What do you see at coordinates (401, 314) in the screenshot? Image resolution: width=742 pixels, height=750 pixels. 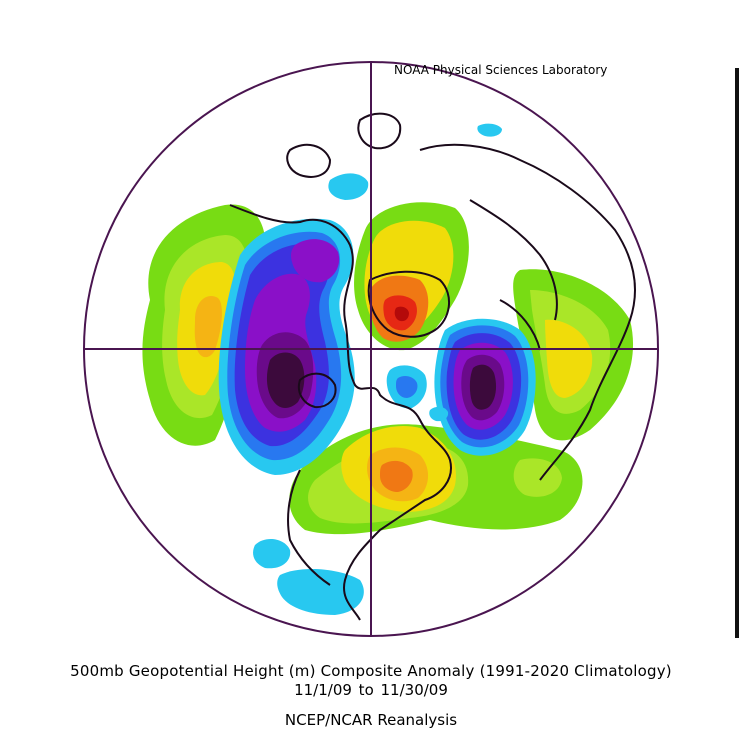 I see `anomaly-arctic-positive-max` at bounding box center [401, 314].